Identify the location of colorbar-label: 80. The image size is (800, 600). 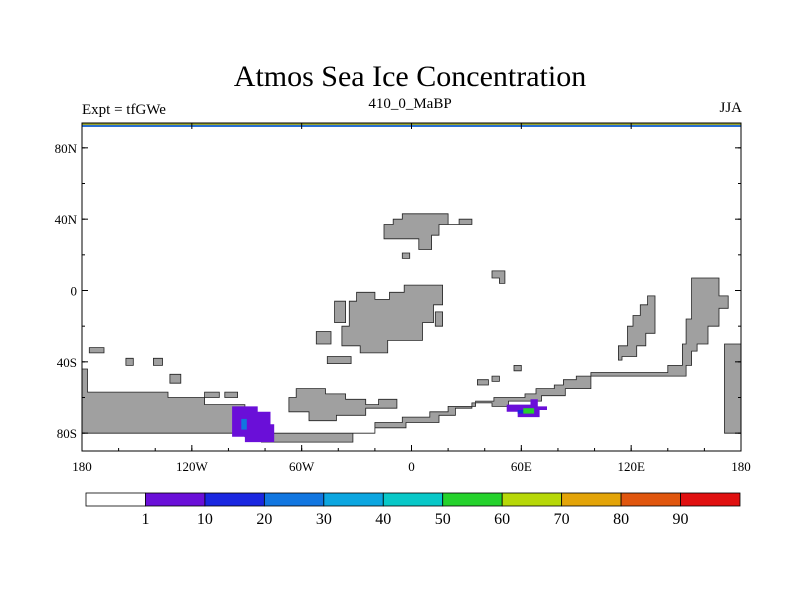
(621, 519).